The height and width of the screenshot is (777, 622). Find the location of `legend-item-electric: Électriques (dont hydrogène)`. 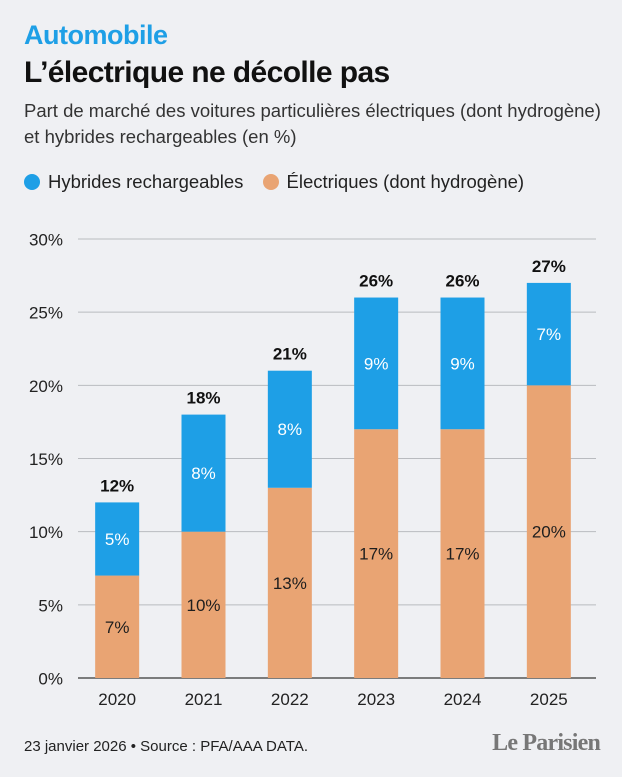

legend-item-electric: Électriques (dont hydrogène) is located at coordinates (393, 182).